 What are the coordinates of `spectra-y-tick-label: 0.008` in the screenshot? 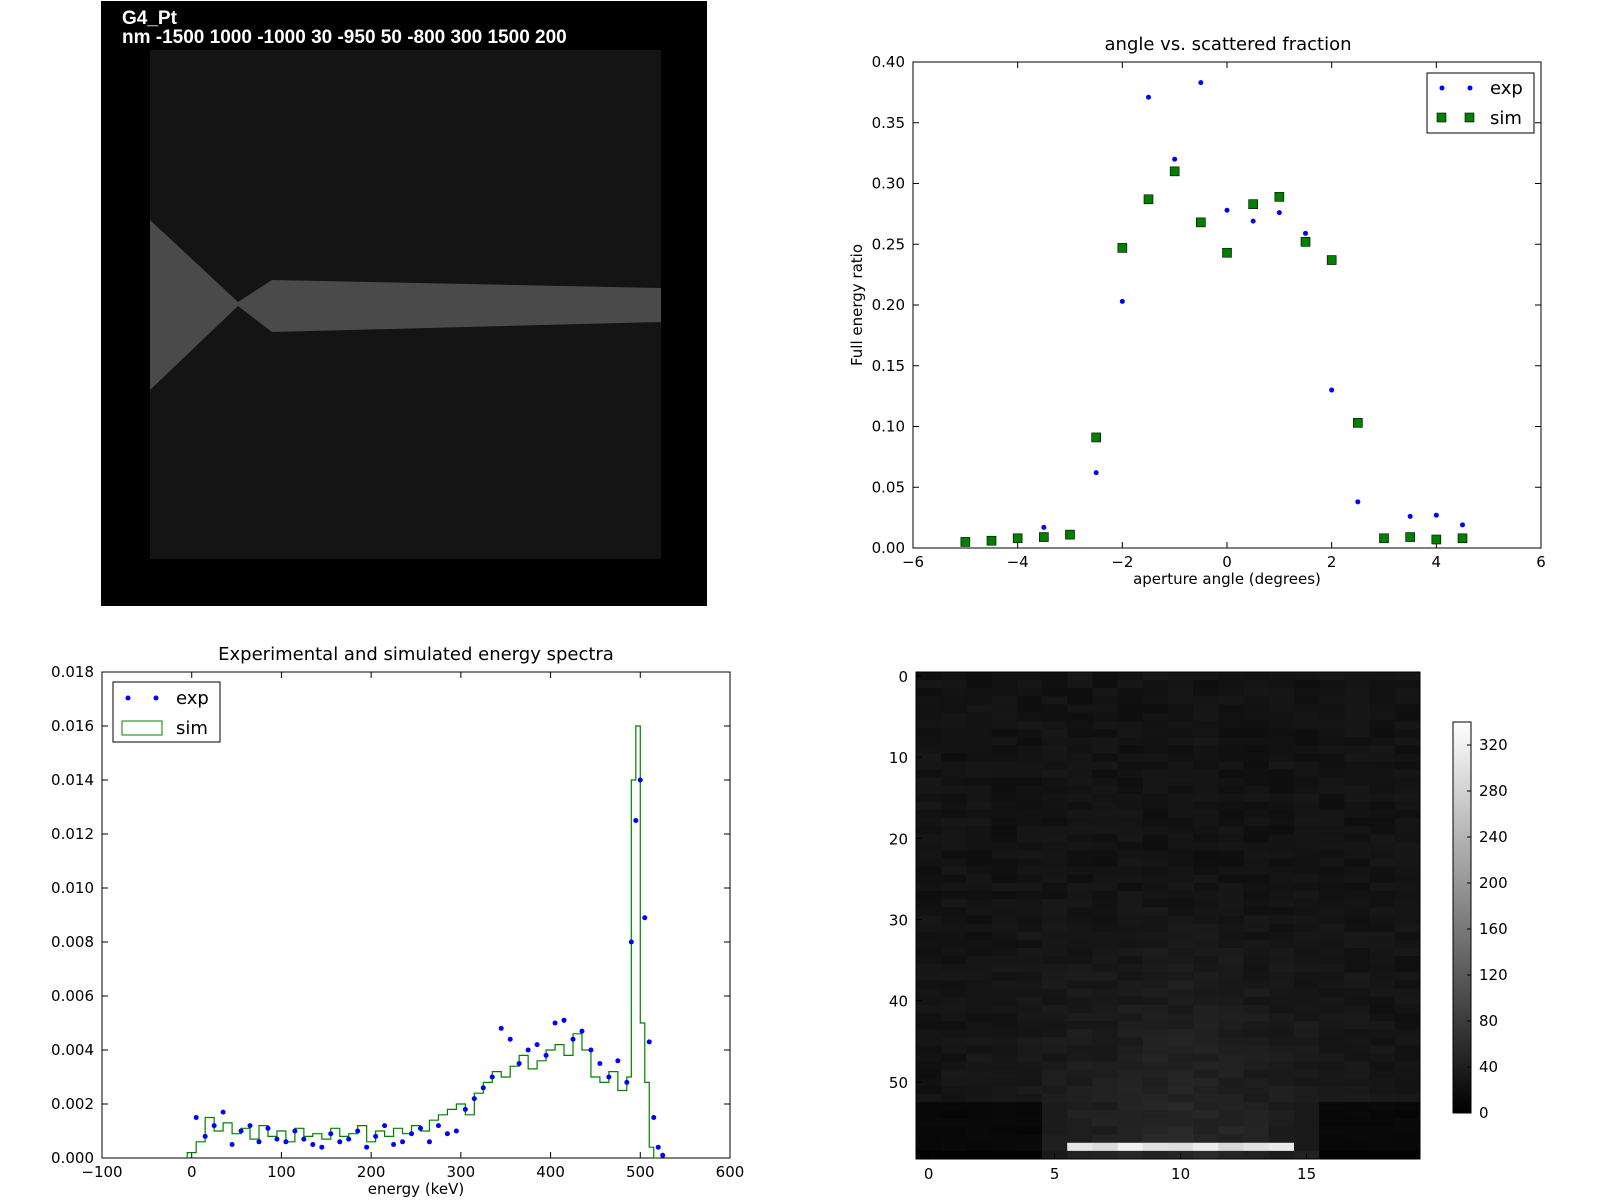 It's located at (72, 942).